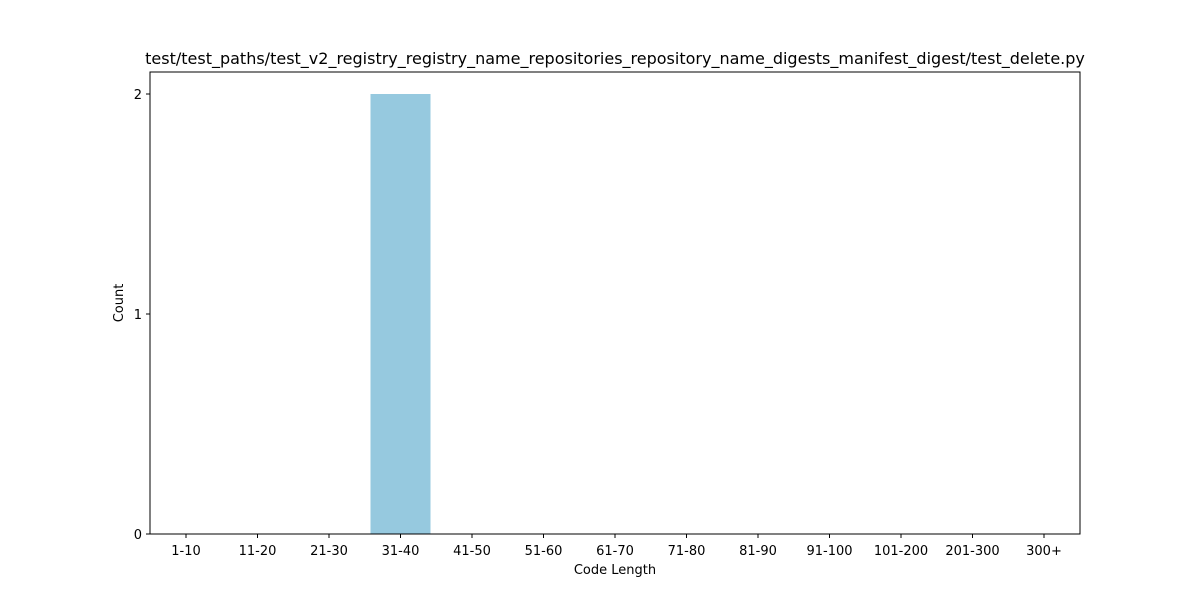  What do you see at coordinates (615, 570) in the screenshot?
I see `x-axis-label: Code Length` at bounding box center [615, 570].